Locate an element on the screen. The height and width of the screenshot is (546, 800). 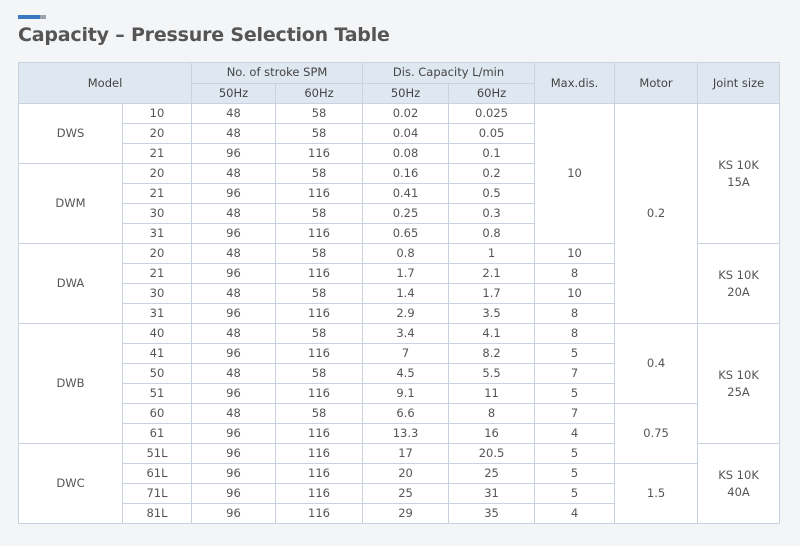
motor-cell: 0.75 is located at coordinates (656, 433).